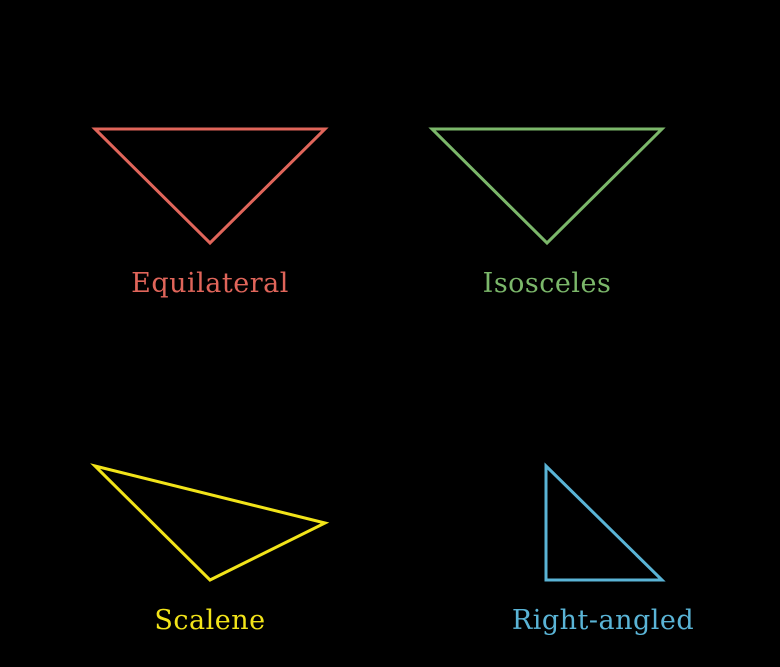 The image size is (780, 667). Describe the element at coordinates (210, 620) in the screenshot. I see `scalene-label: Scalene` at that location.